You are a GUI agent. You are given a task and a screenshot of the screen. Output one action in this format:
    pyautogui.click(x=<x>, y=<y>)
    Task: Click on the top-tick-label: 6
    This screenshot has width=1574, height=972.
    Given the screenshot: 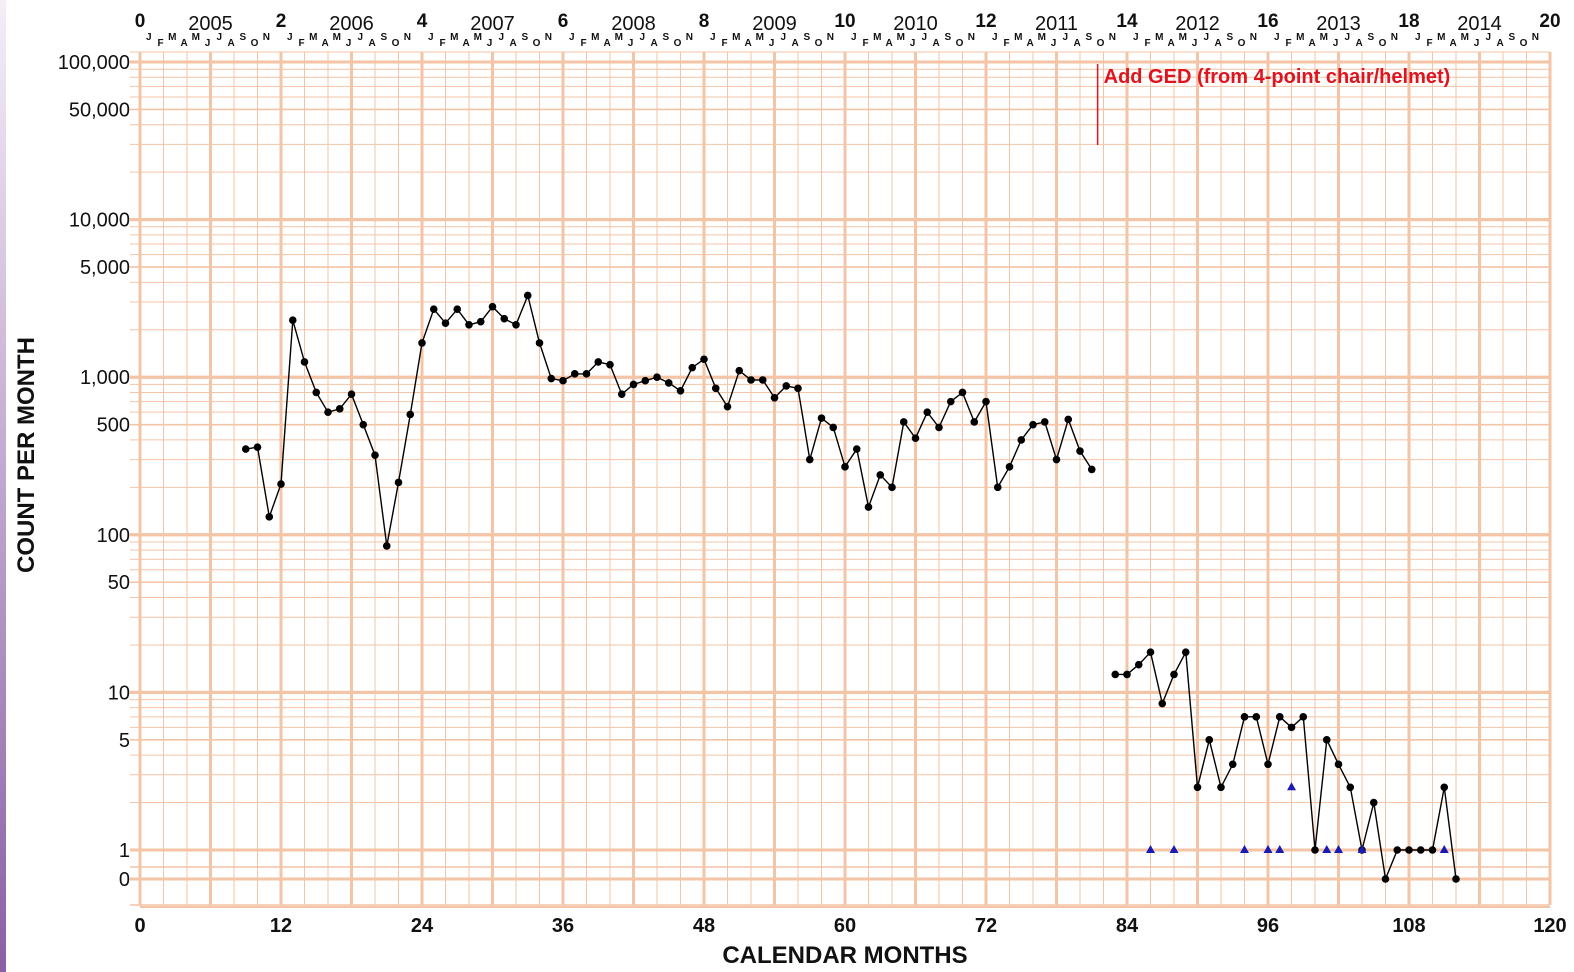 What is the action you would take?
    pyautogui.click(x=563, y=21)
    